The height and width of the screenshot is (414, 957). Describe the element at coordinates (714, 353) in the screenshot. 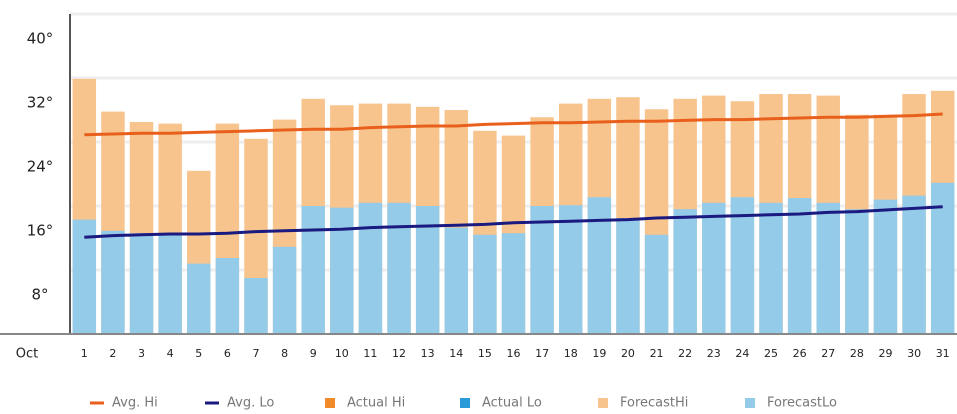

I see `x-tick-label: 23` at that location.